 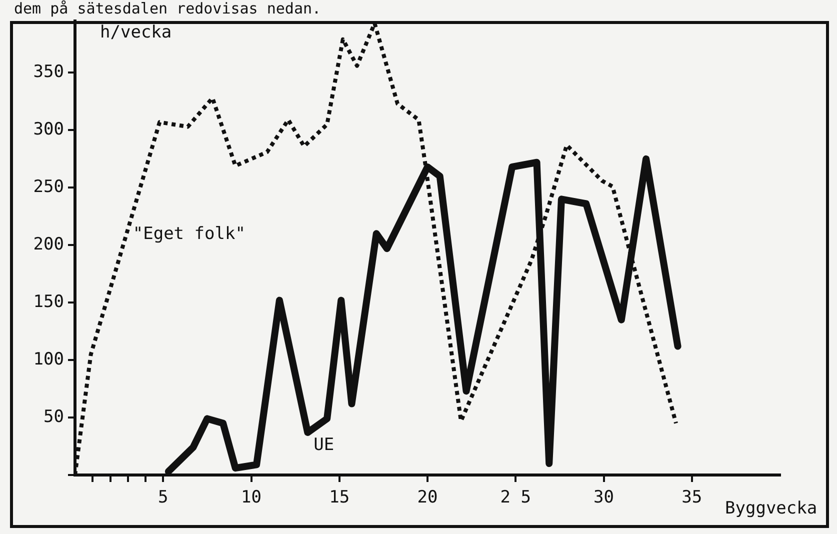 I want to click on x-tick-label: 5, so click(x=163, y=498).